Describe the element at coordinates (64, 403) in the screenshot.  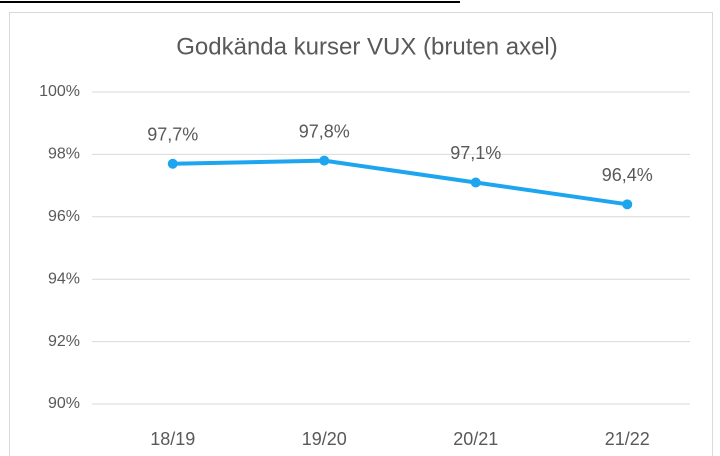
I see `y-tick-label: 90%` at that location.